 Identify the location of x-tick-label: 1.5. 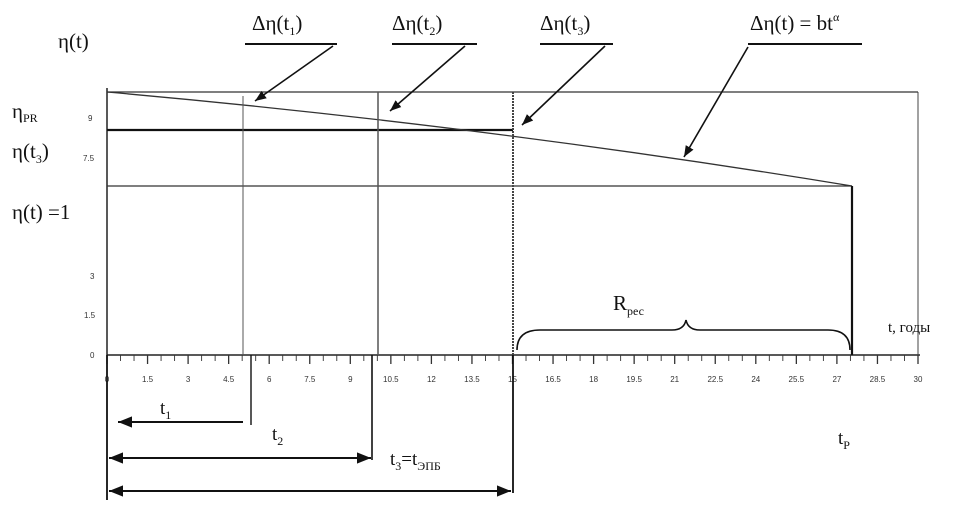
(148, 379).